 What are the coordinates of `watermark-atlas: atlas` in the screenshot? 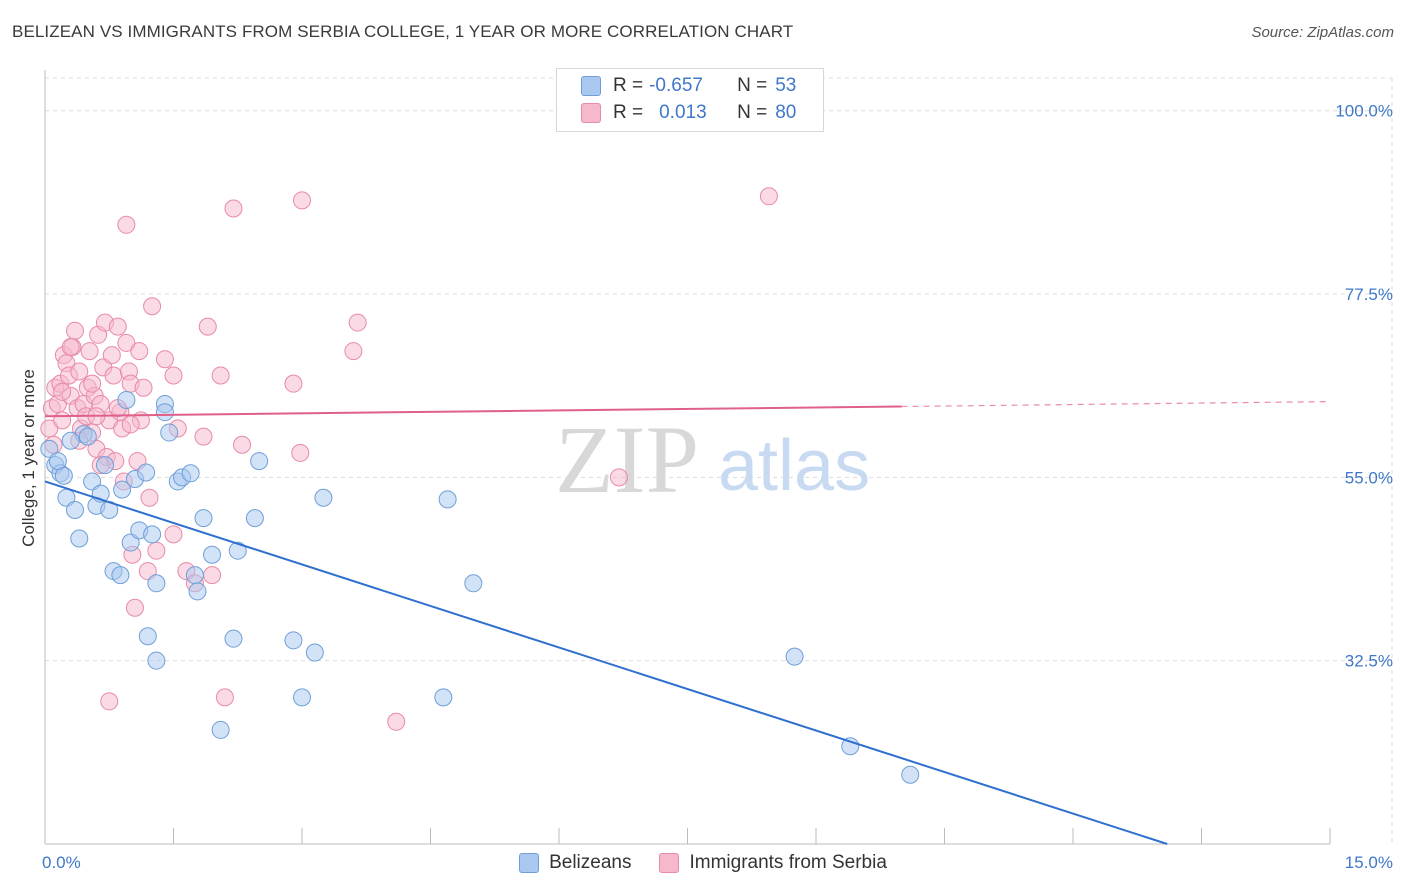 It's located at (794, 466).